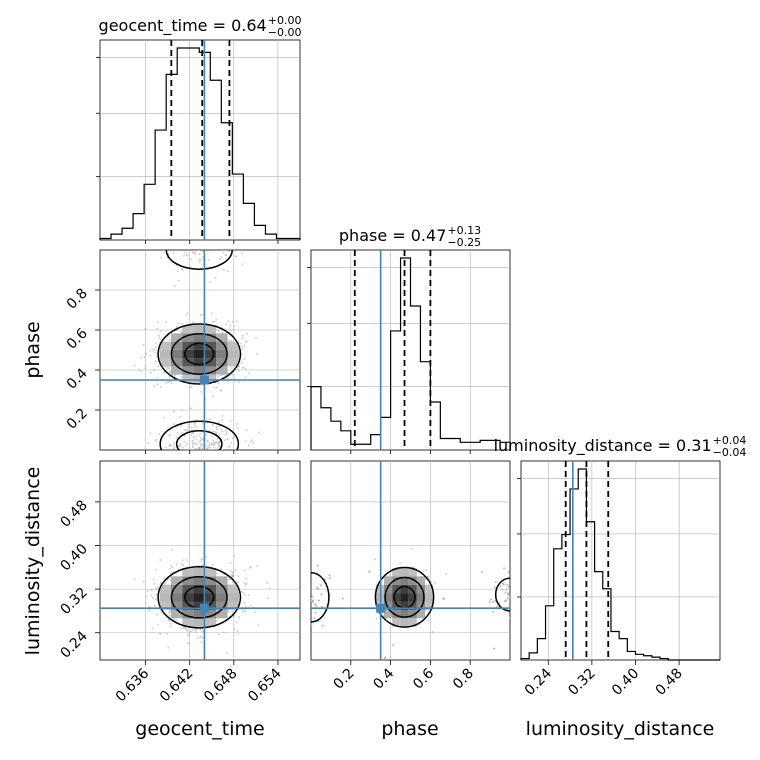  What do you see at coordinates (464, 242) in the screenshot?
I see `panel-title-sub: −0.25` at bounding box center [464, 242].